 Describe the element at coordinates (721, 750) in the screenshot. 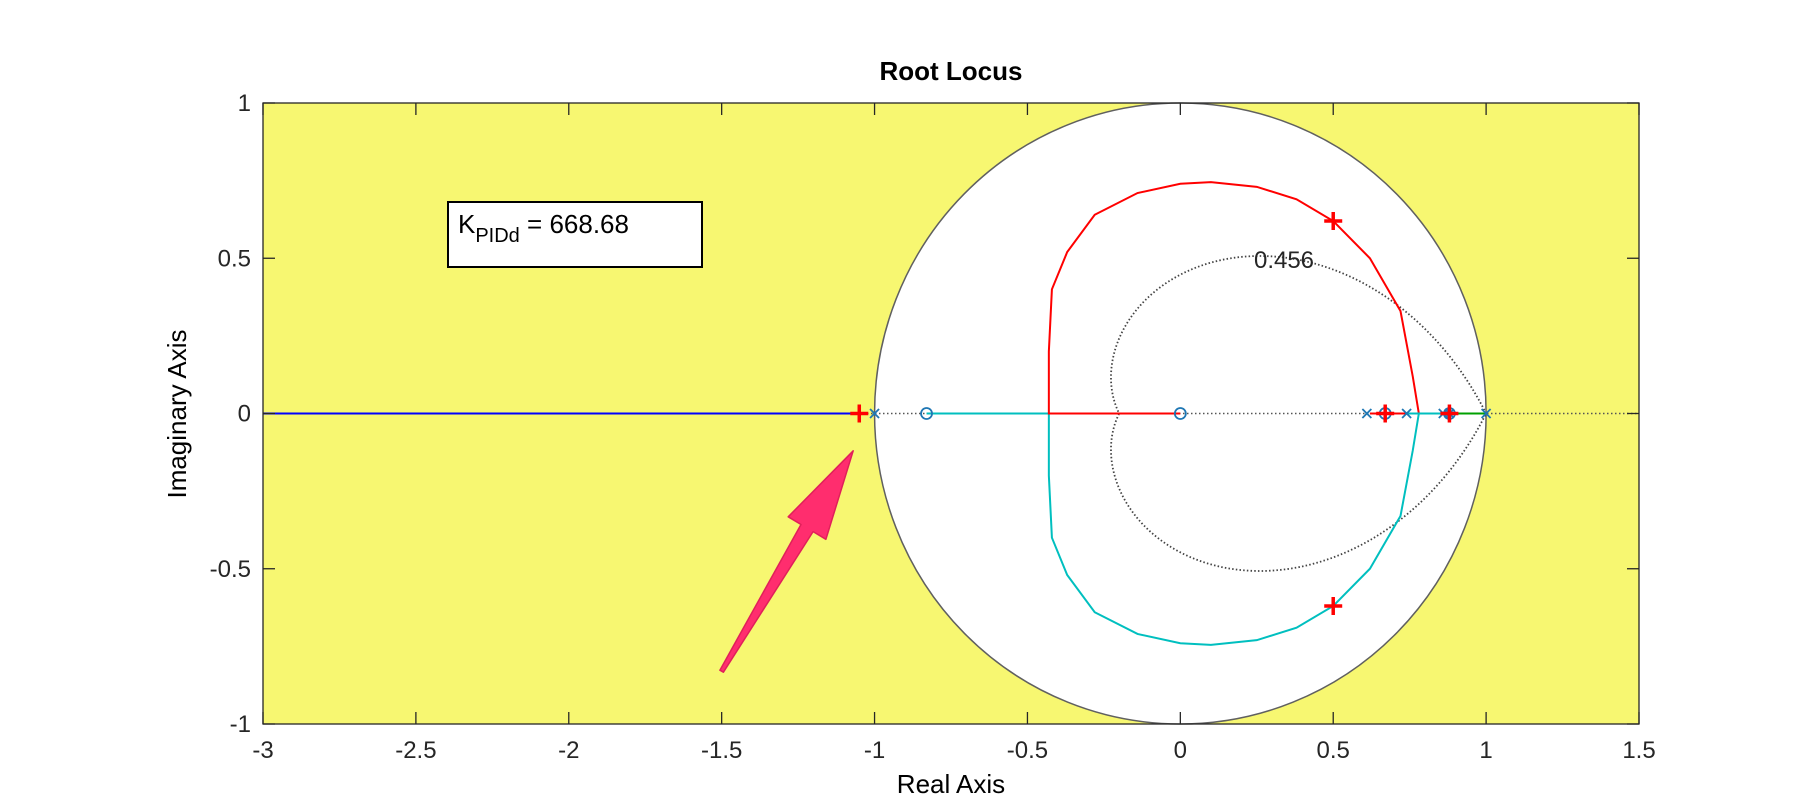

I see `x-tick-label: -1.5` at that location.